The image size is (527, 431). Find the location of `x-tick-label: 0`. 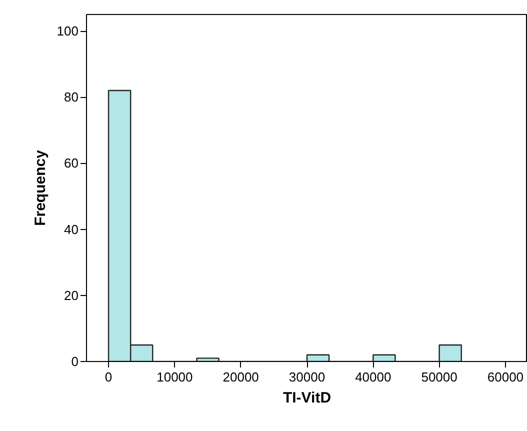

x-tick-label: 0 is located at coordinates (108, 377).